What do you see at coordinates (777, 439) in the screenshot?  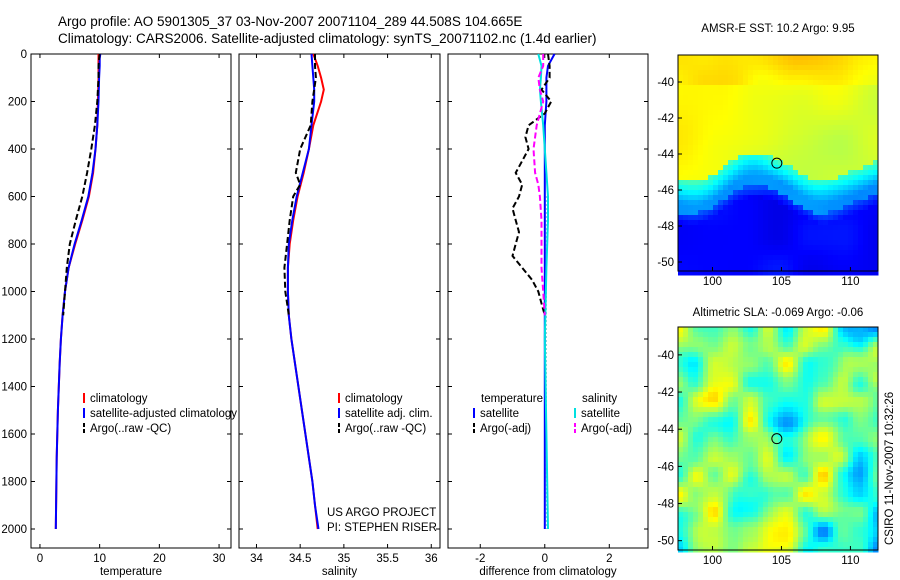 I see `sla_map-argo-position-marker` at bounding box center [777, 439].